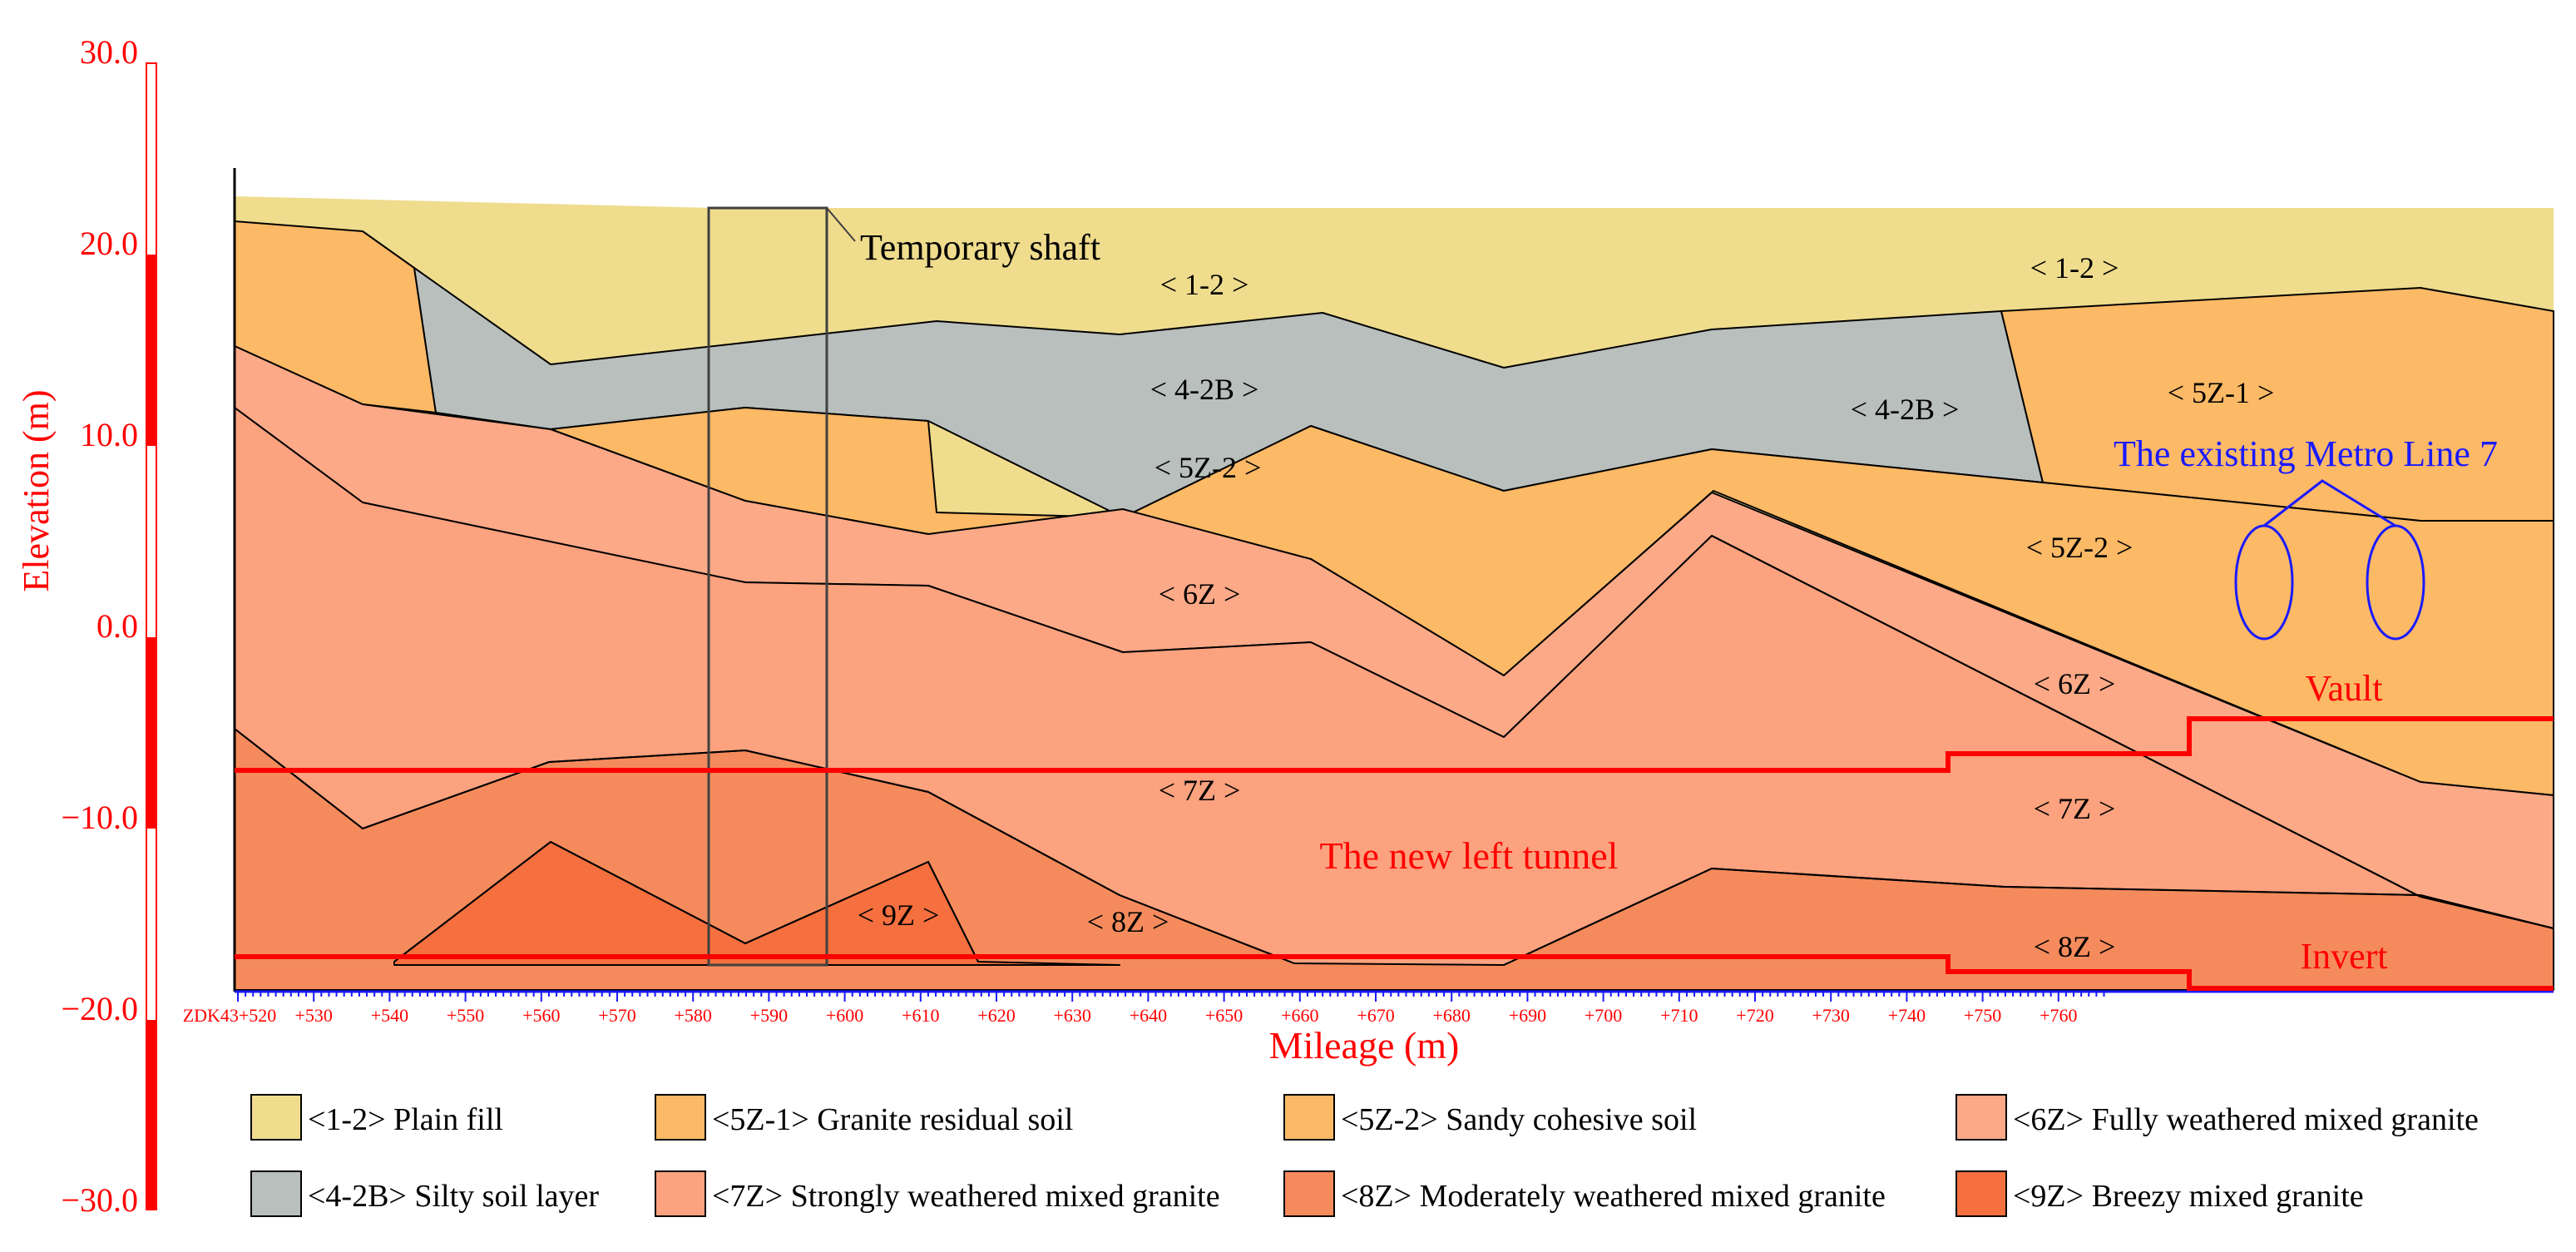  I want to click on temporary-shaft: Temporary shaft, so click(903, 586).